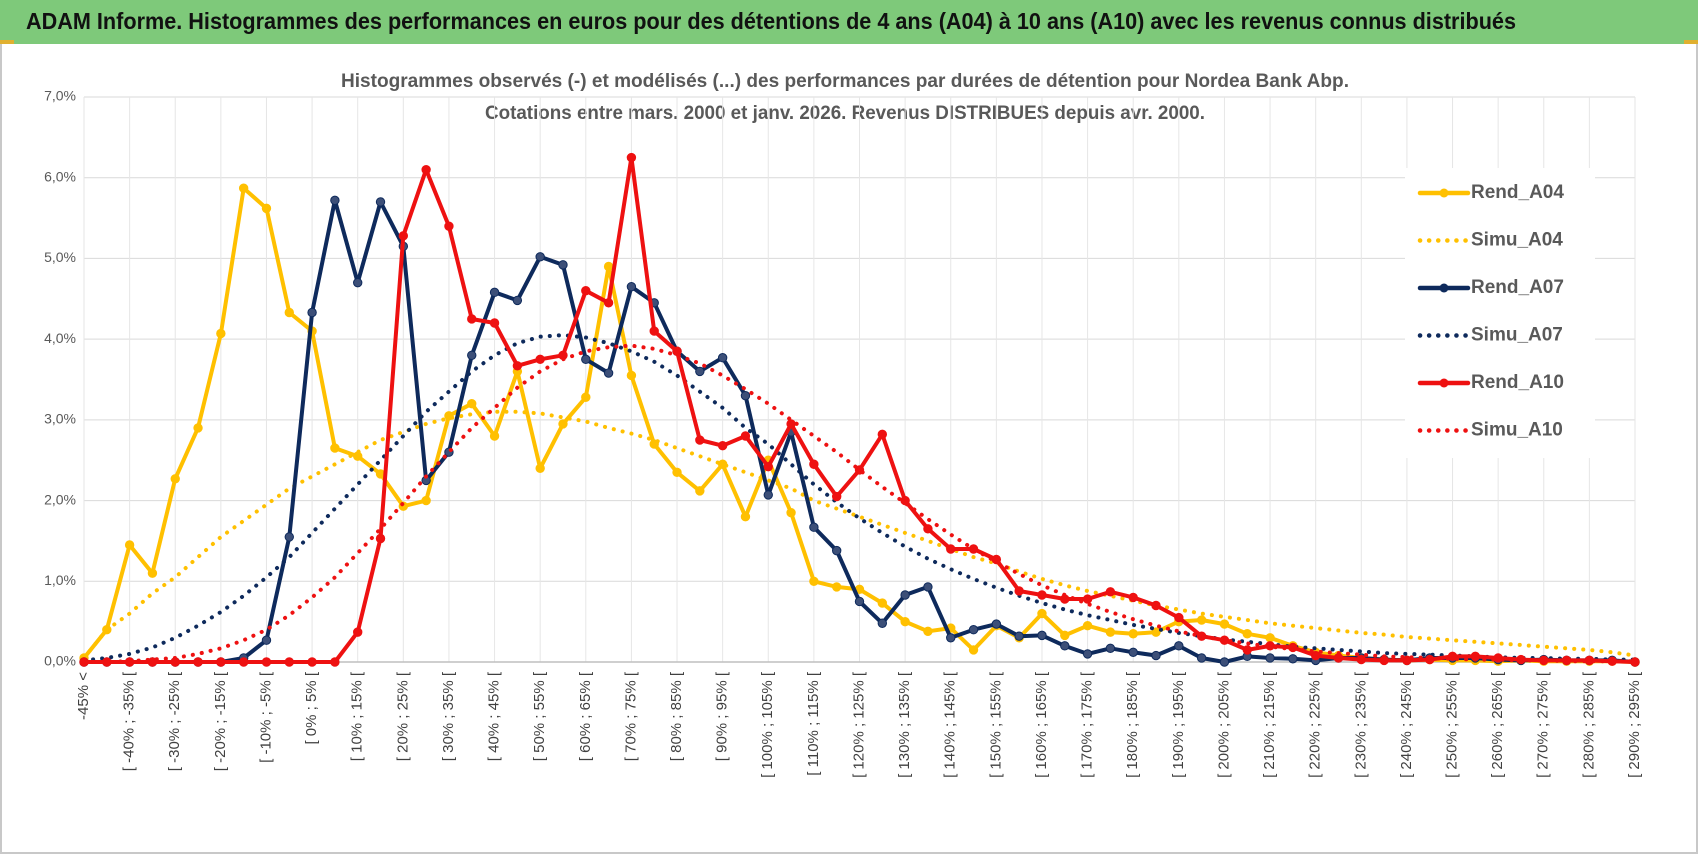  What do you see at coordinates (83, 696) in the screenshot?
I see `x-tick-label: -45% <` at bounding box center [83, 696].